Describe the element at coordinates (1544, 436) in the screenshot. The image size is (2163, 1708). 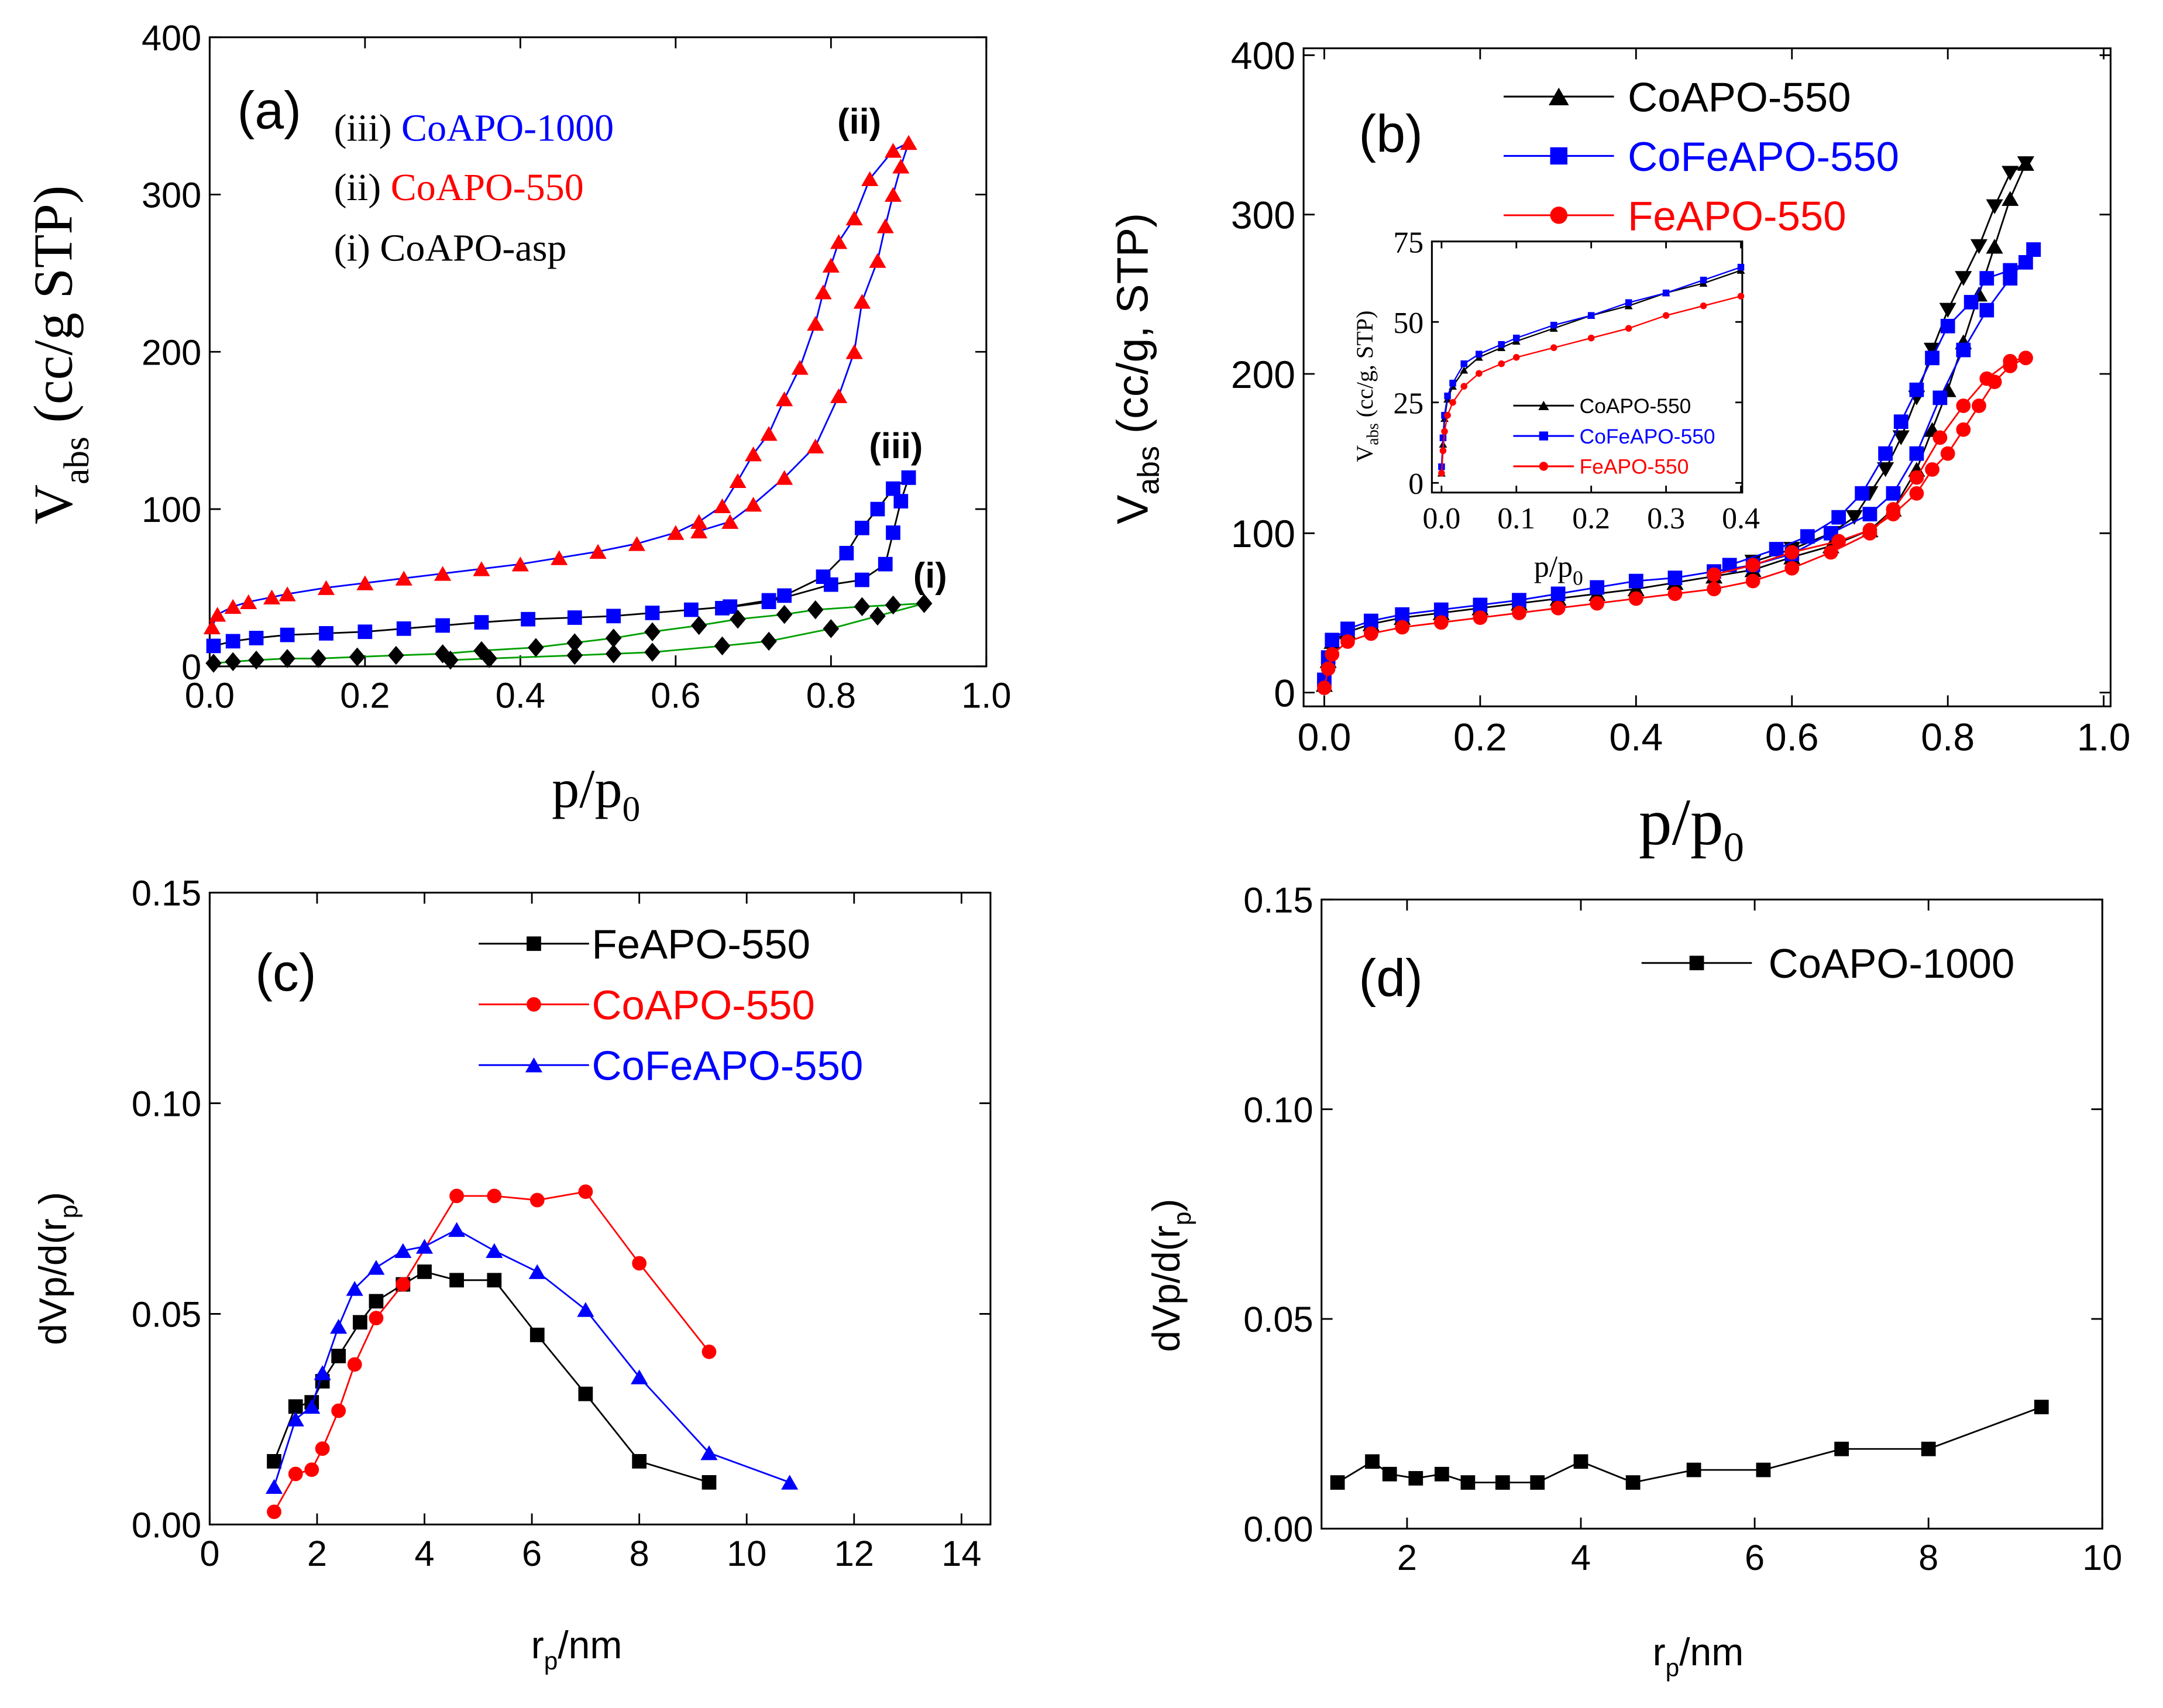
I see `legend-marker-square-icon` at that location.